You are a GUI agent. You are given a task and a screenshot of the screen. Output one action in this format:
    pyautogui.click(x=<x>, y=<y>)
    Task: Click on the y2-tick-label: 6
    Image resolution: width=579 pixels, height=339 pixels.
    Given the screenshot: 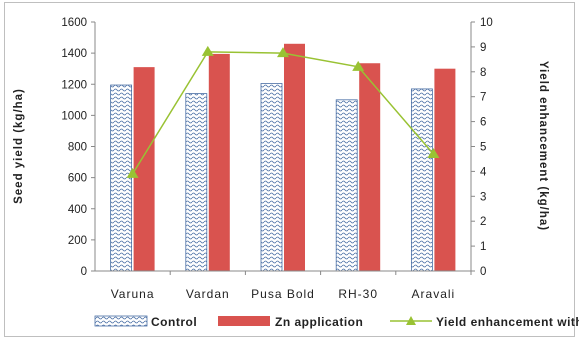 What is the action you would take?
    pyautogui.click(x=483, y=123)
    